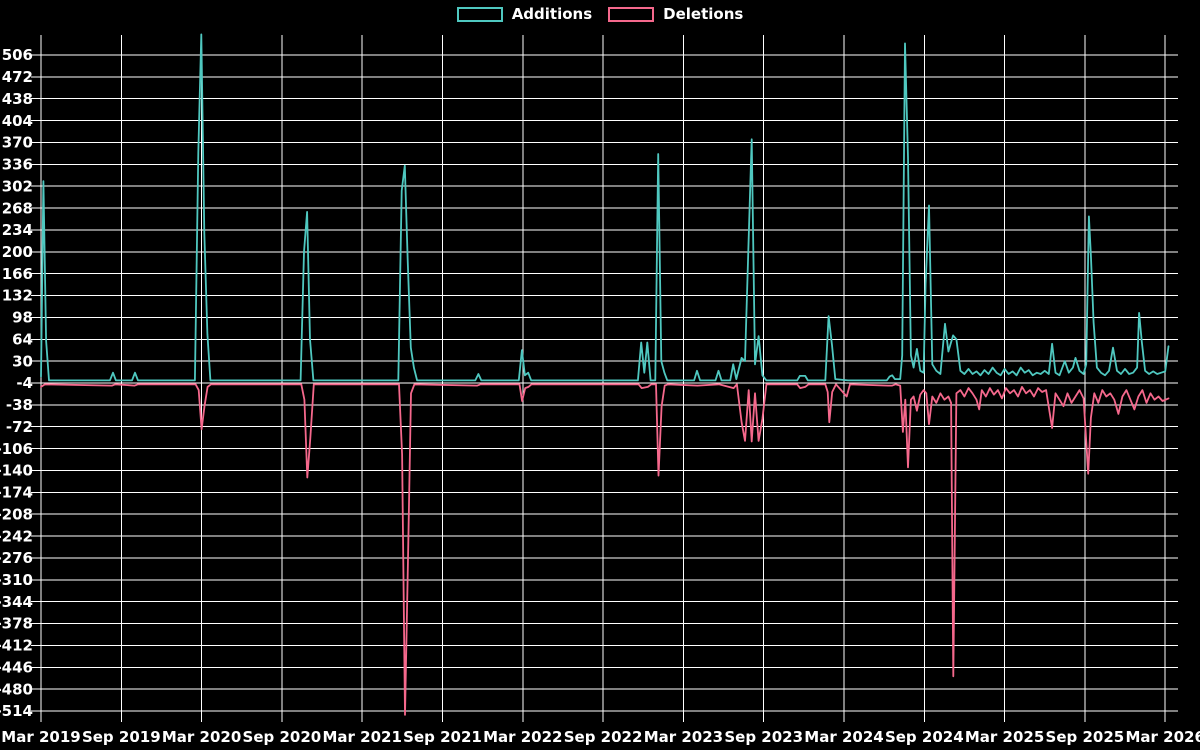 The height and width of the screenshot is (750, 1200). What do you see at coordinates (442, 737) in the screenshot?
I see `x-tick-label: Sep 2021` at bounding box center [442, 737].